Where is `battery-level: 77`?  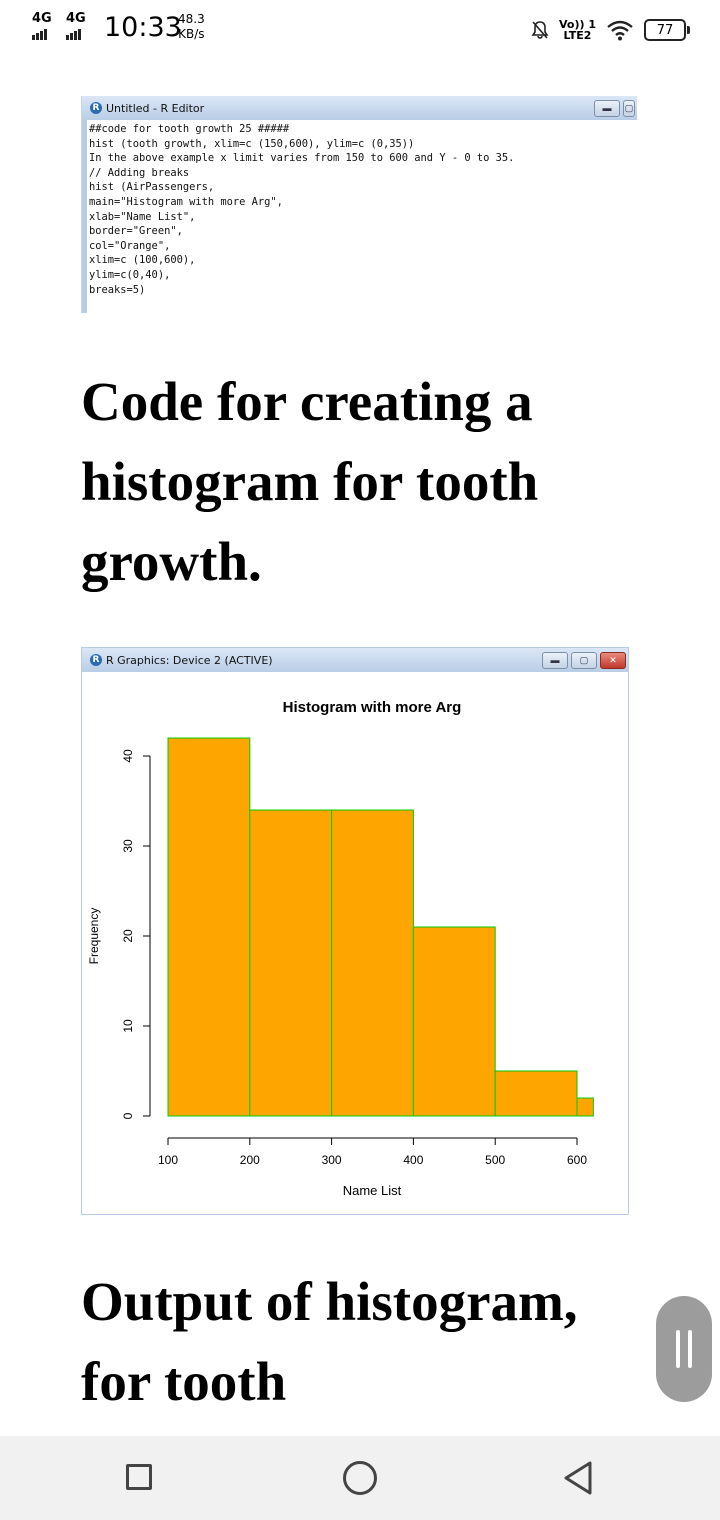
battery-level: 77 is located at coordinates (665, 30).